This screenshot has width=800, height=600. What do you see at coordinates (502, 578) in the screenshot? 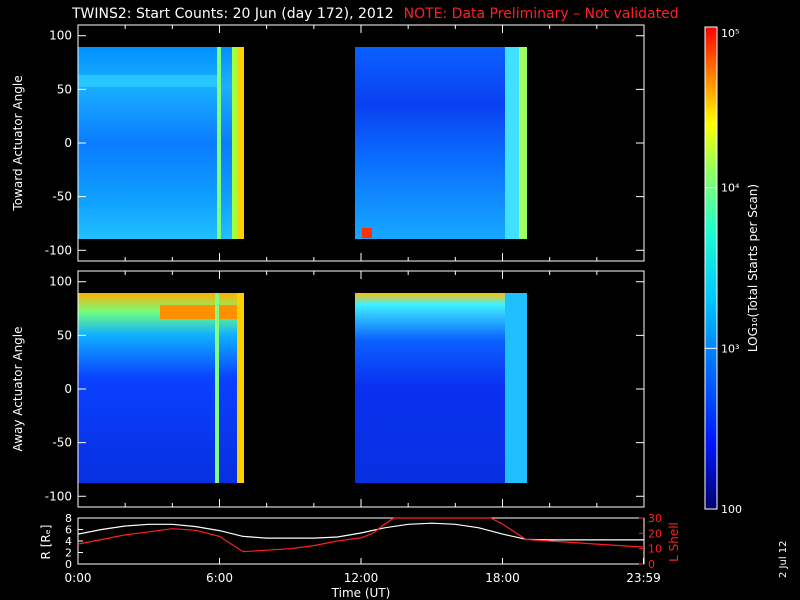
I see `x-tick-label: 18:00` at bounding box center [502, 578].